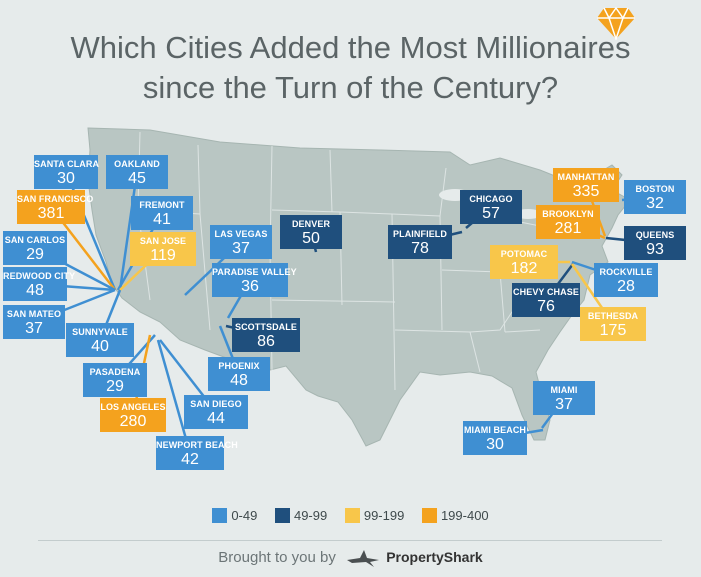 This screenshot has width=701, height=577. Describe the element at coordinates (524, 268) in the screenshot. I see `city-value: 182` at that location.